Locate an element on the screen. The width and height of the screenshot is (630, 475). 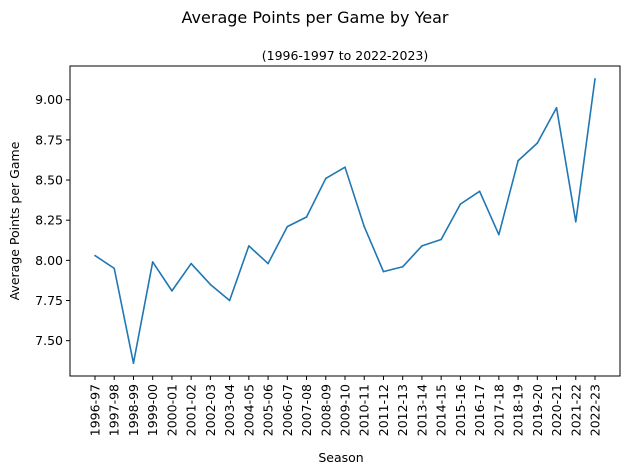
y-tick-label: 7.50 is located at coordinates (49, 340).